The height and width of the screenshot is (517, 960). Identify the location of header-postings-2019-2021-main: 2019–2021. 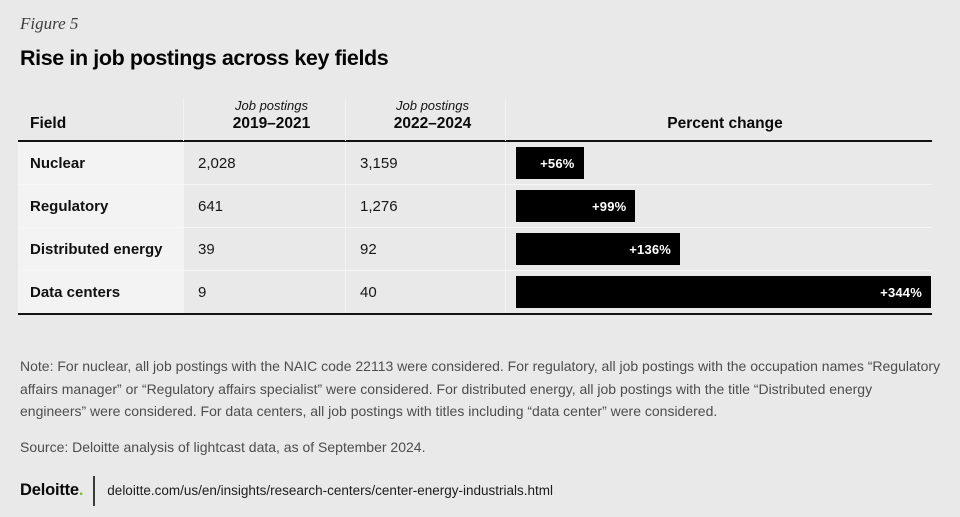
(271, 124).